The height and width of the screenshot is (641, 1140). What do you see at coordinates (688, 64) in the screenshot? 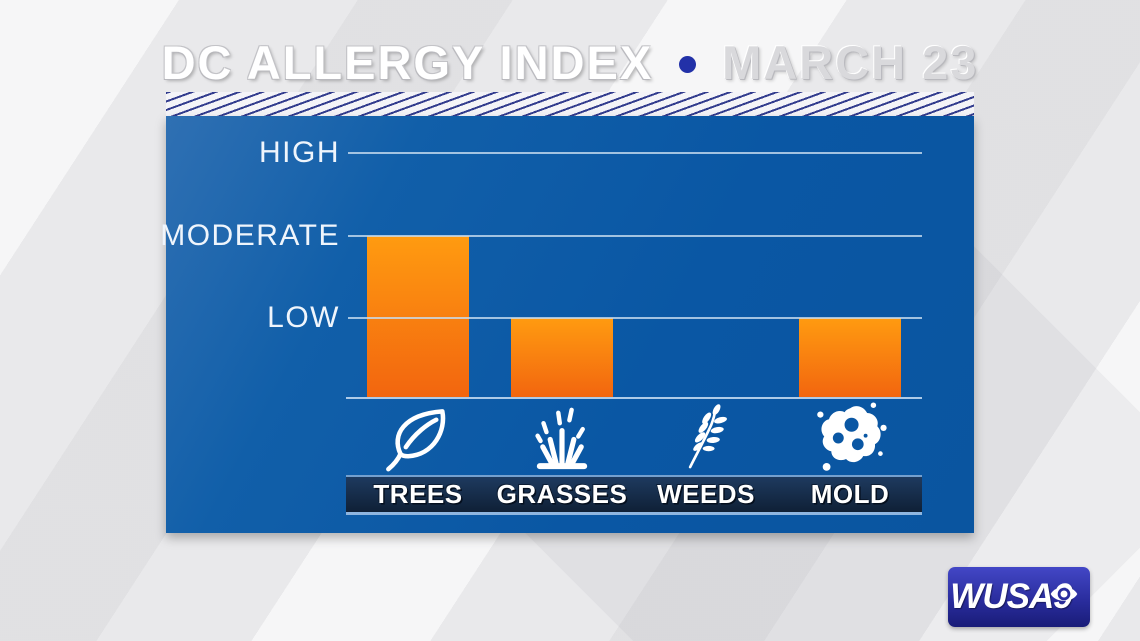
I see `title-separator-dot` at bounding box center [688, 64].